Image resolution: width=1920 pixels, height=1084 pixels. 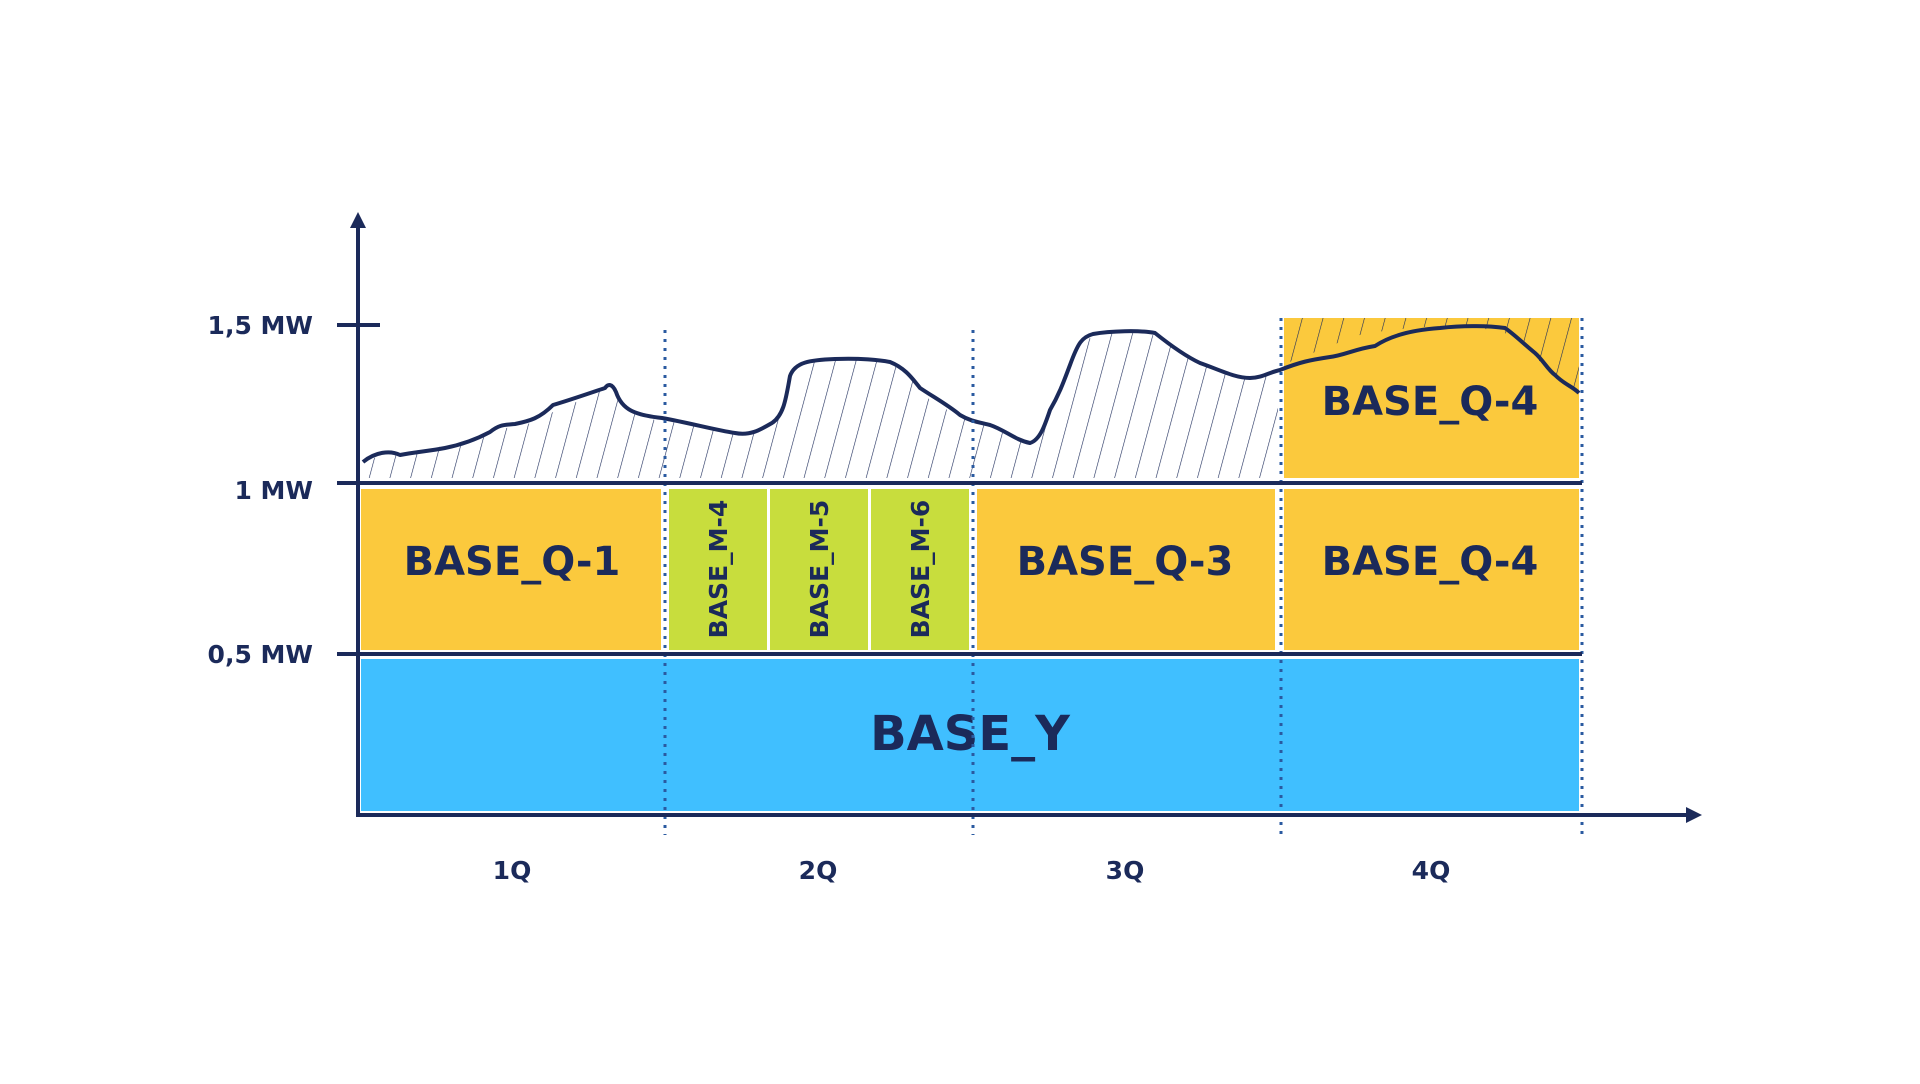 I want to click on load-curve-hatch-q4, so click(x=1431, y=355).